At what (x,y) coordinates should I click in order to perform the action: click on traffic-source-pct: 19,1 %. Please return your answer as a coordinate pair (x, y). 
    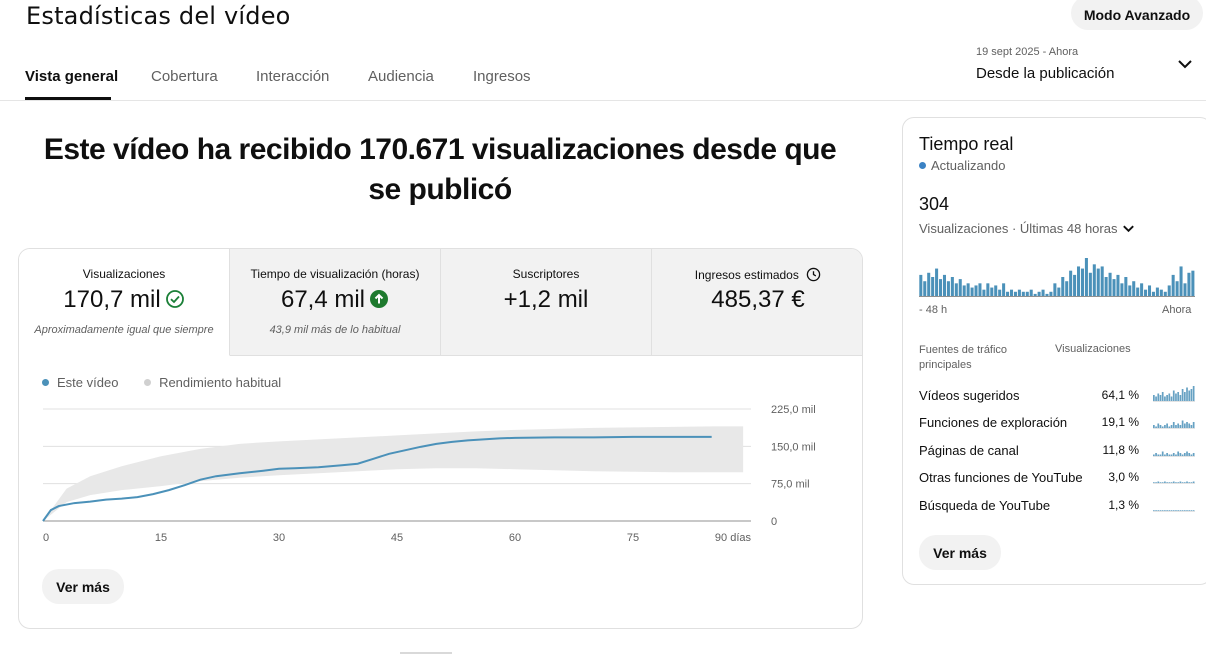
    Looking at the image, I should click on (1120, 422).